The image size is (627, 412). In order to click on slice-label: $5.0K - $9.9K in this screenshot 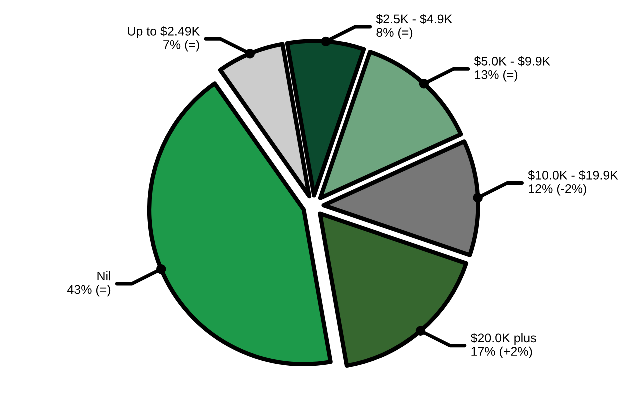, I will do `click(512, 61)`.